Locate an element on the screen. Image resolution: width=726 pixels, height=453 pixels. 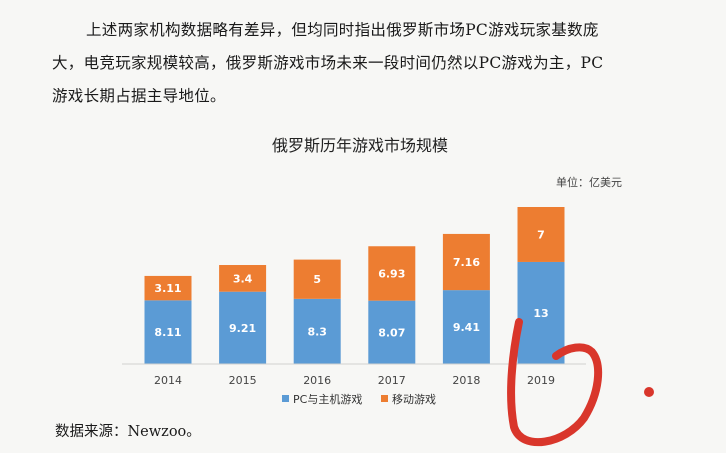
x-tick-label: 2016 is located at coordinates (317, 380).